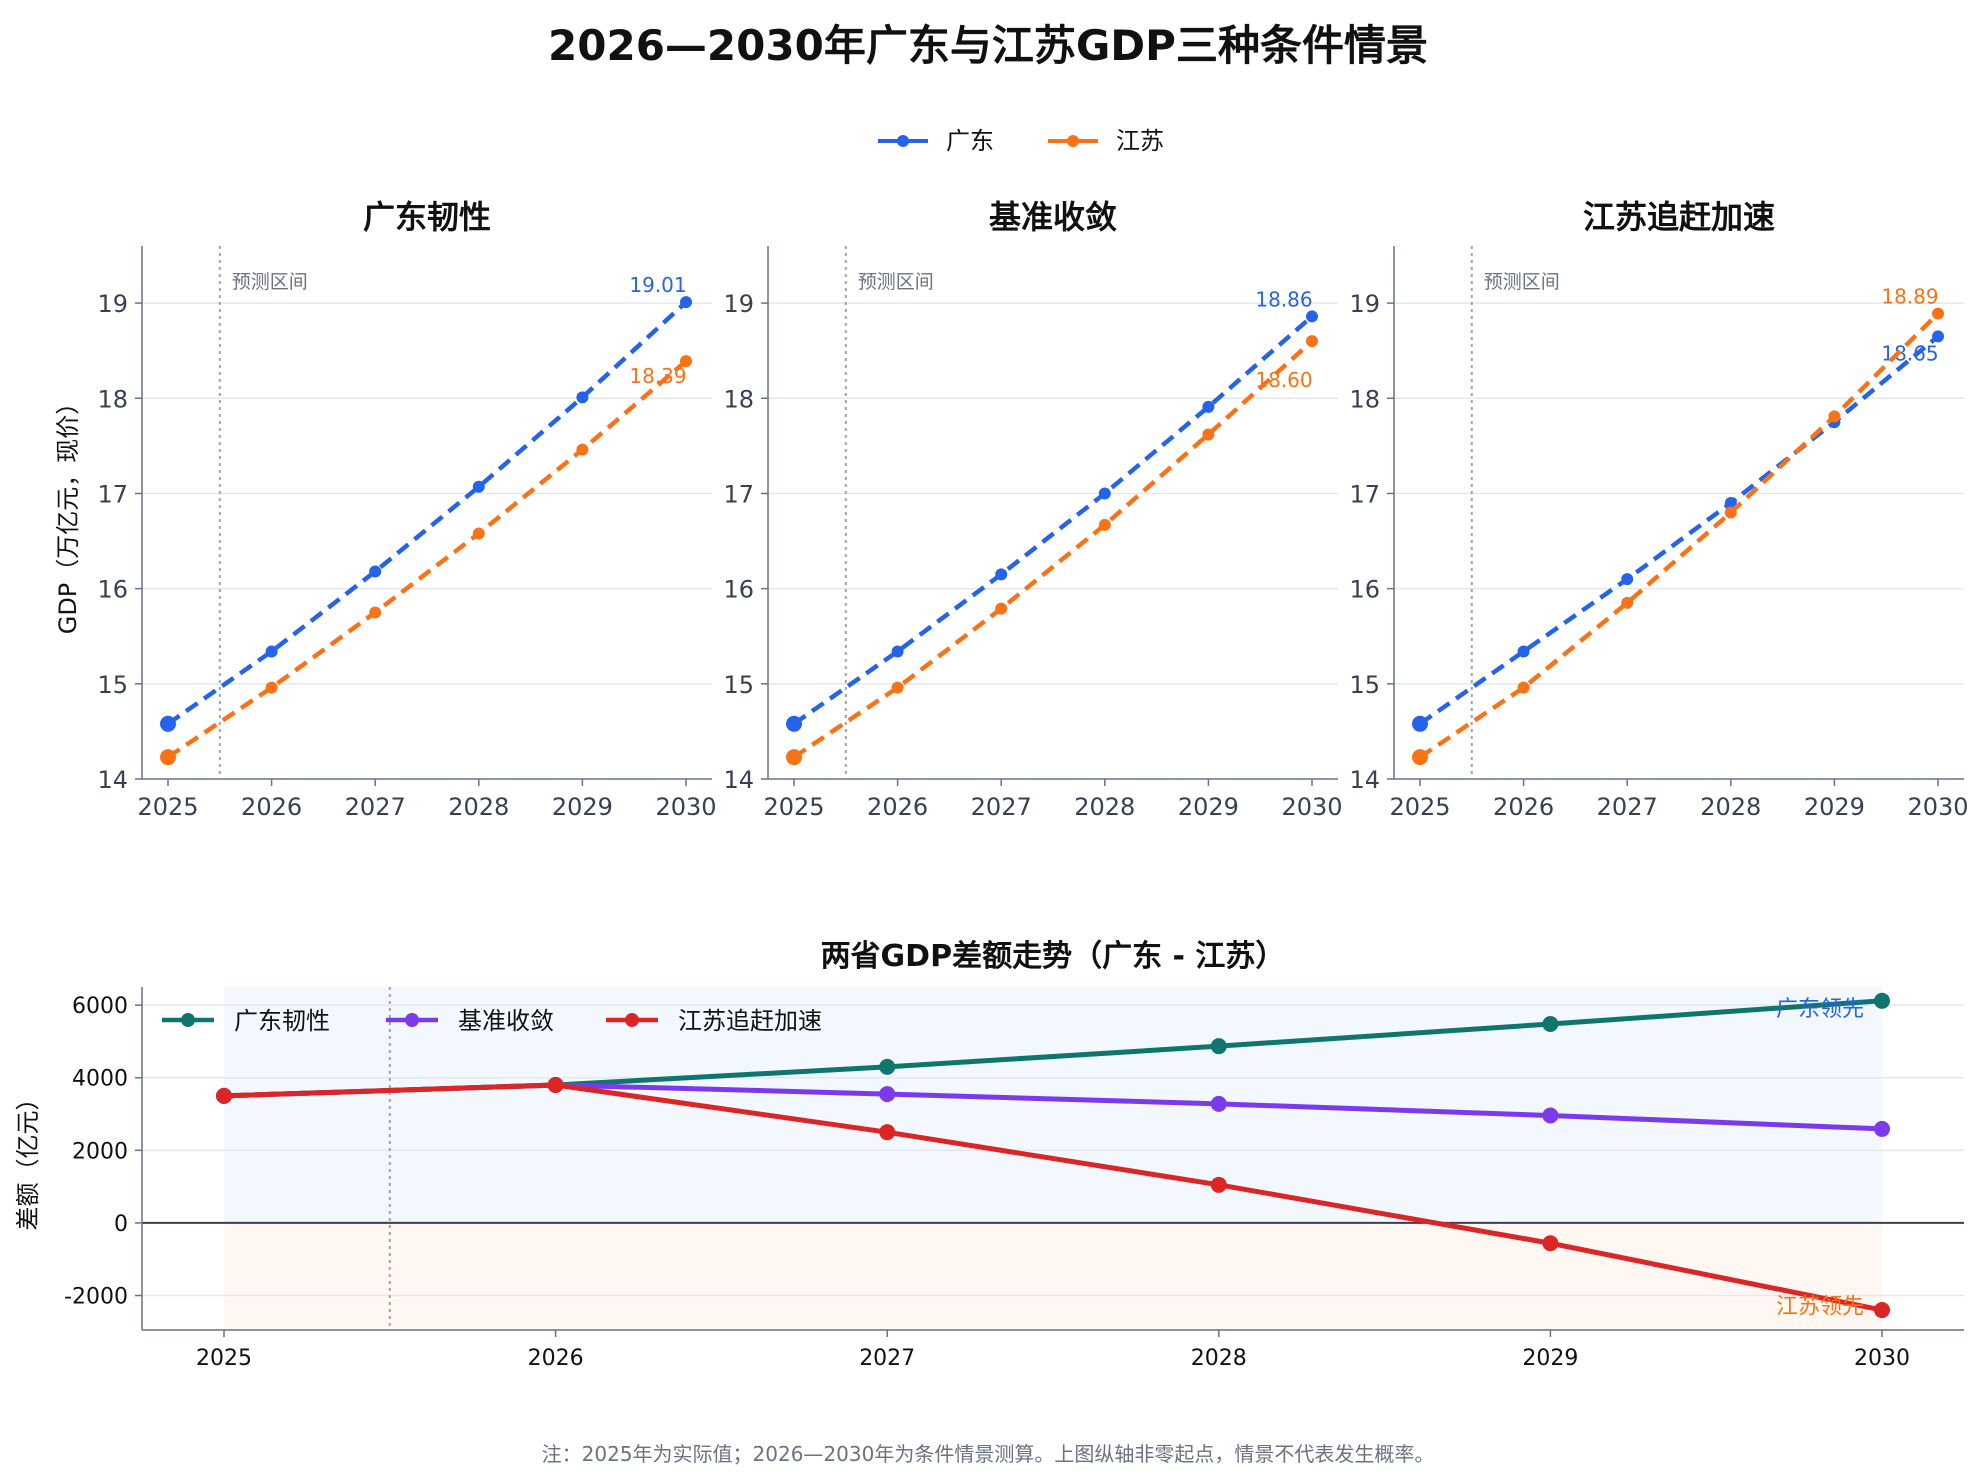 The image size is (1976, 1478). Describe the element at coordinates (1208, 807) in the screenshot. I see `panel-2-xtick-5: 2029` at that location.